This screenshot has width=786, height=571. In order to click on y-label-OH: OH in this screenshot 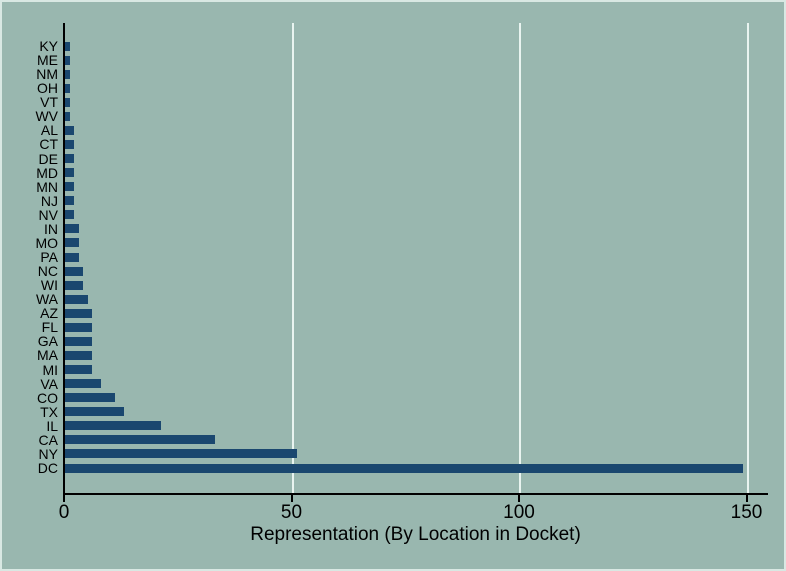, I will do `click(47, 88)`.